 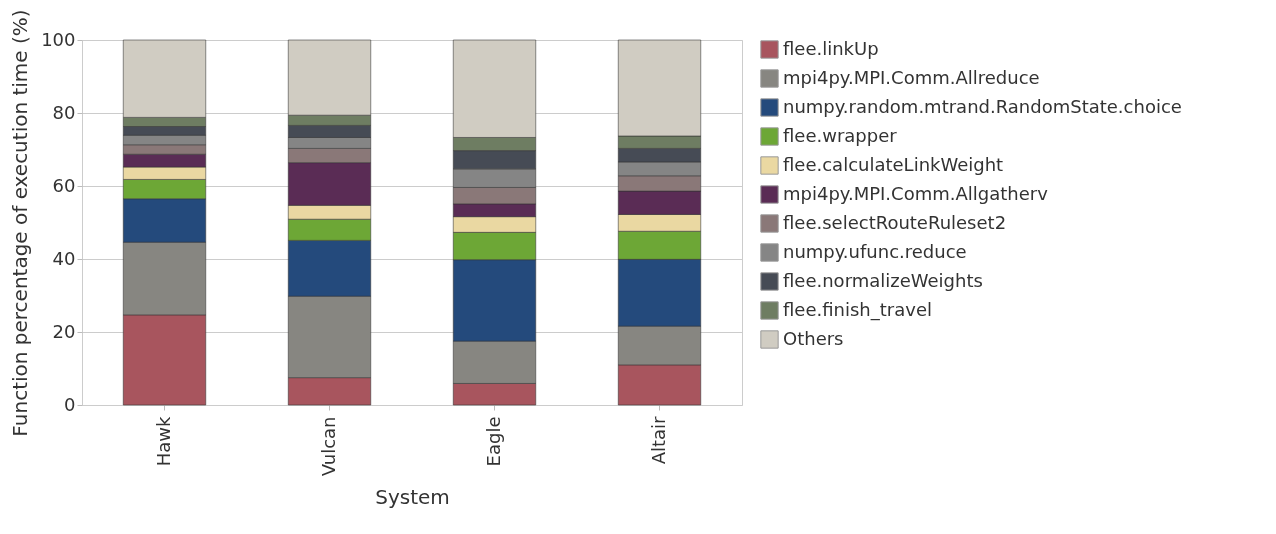 I want to click on legend-label: flee.normalizeWeights, so click(x=883, y=280).